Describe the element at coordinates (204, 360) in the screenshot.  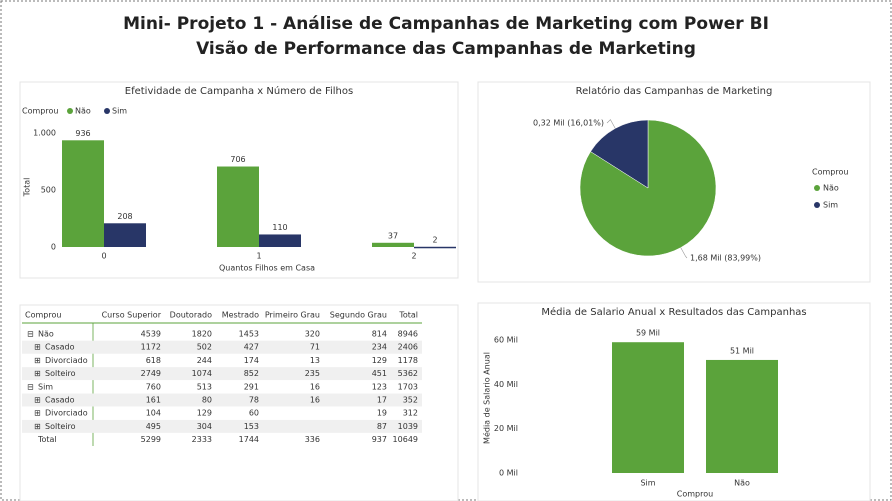
I see `cell: 244` at that location.